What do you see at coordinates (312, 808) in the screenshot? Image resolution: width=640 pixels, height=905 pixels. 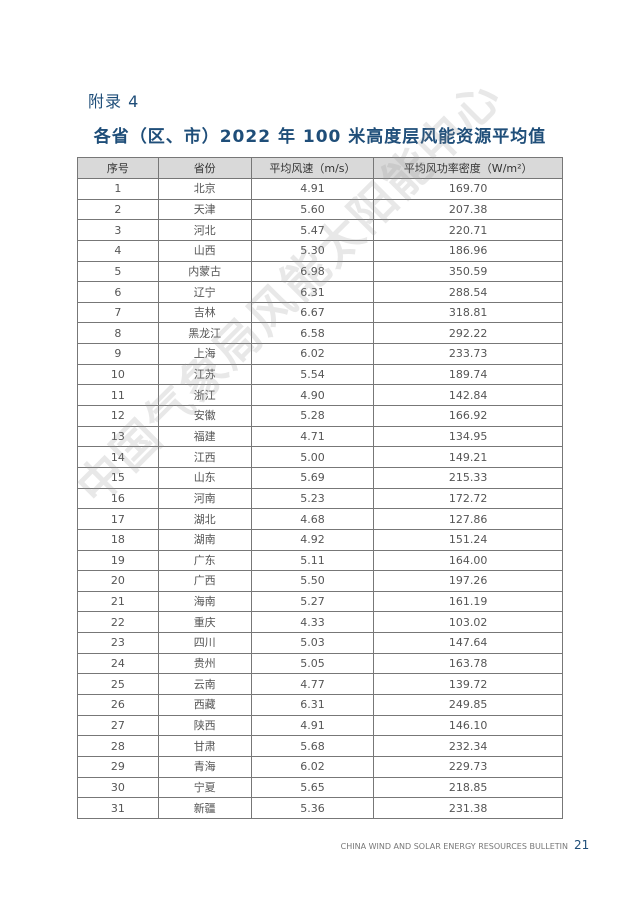 I see `cell-wind-speed: 5.36` at bounding box center [312, 808].